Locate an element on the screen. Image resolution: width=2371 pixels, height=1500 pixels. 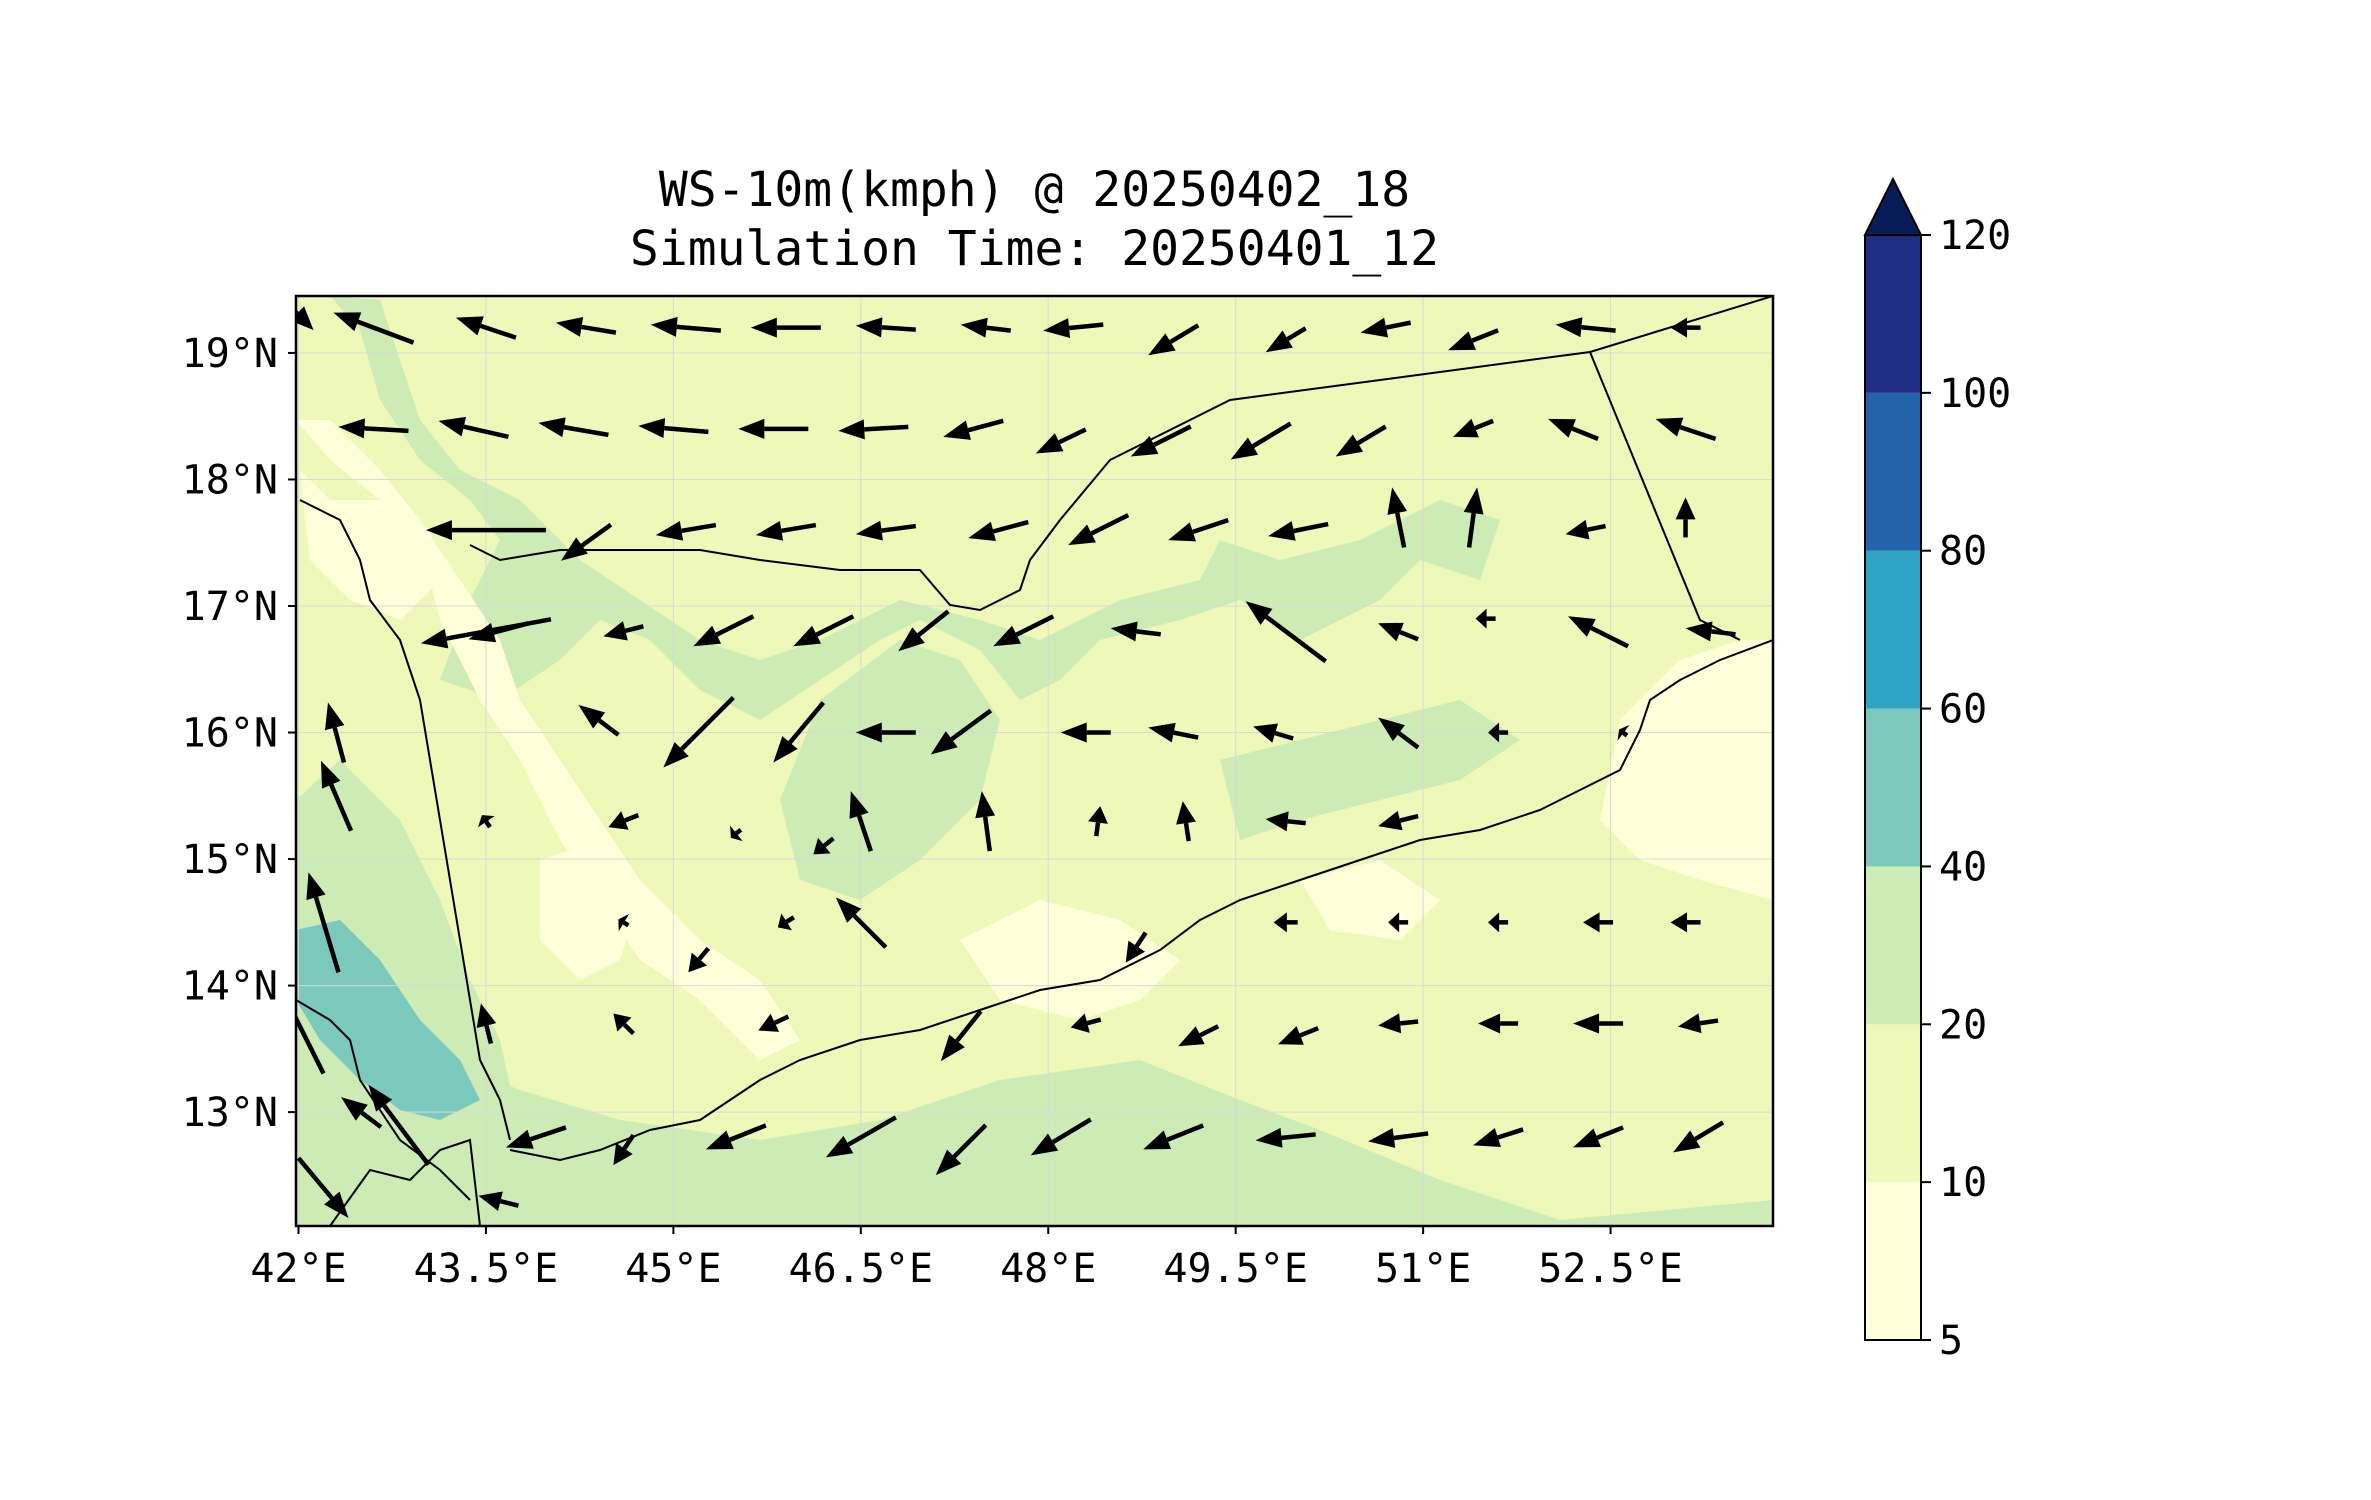
lon-tick-label: 45°E is located at coordinates (673, 1269).